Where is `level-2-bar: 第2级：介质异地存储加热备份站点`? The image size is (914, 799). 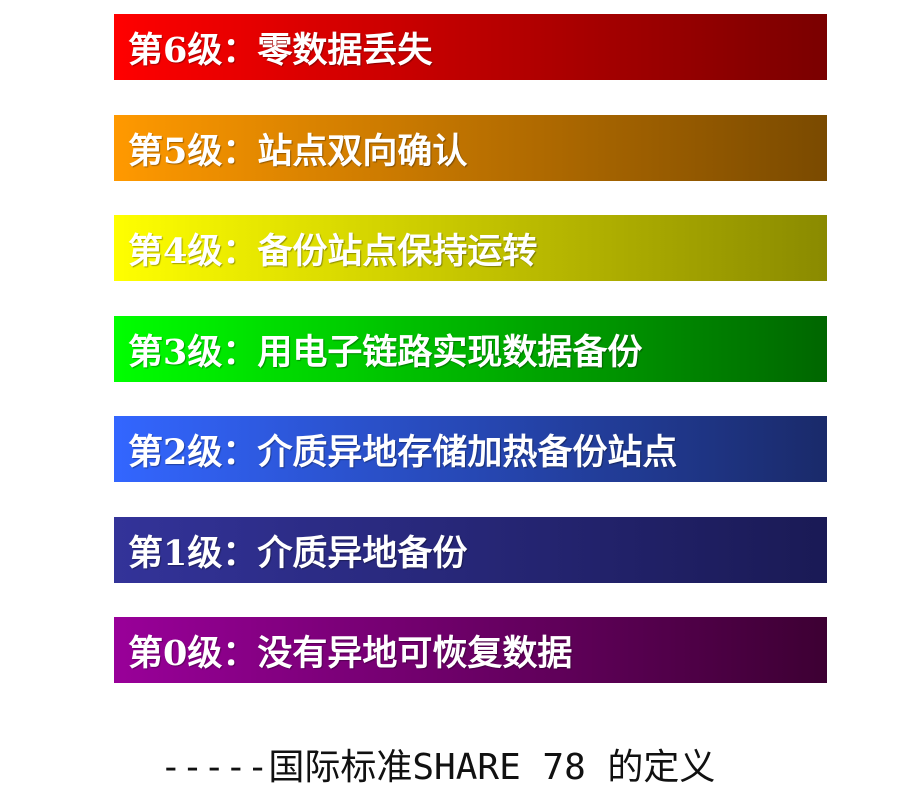
level-2-bar: 第2级：介质异地存储加热备份站点 is located at coordinates (470, 449).